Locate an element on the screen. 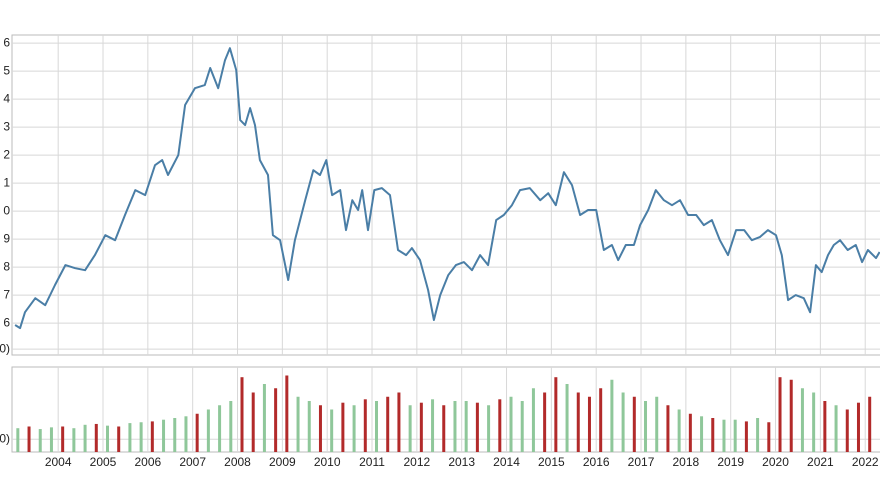 The height and width of the screenshot is (495, 880). x-tick-label: 2014 is located at coordinates (506, 462).